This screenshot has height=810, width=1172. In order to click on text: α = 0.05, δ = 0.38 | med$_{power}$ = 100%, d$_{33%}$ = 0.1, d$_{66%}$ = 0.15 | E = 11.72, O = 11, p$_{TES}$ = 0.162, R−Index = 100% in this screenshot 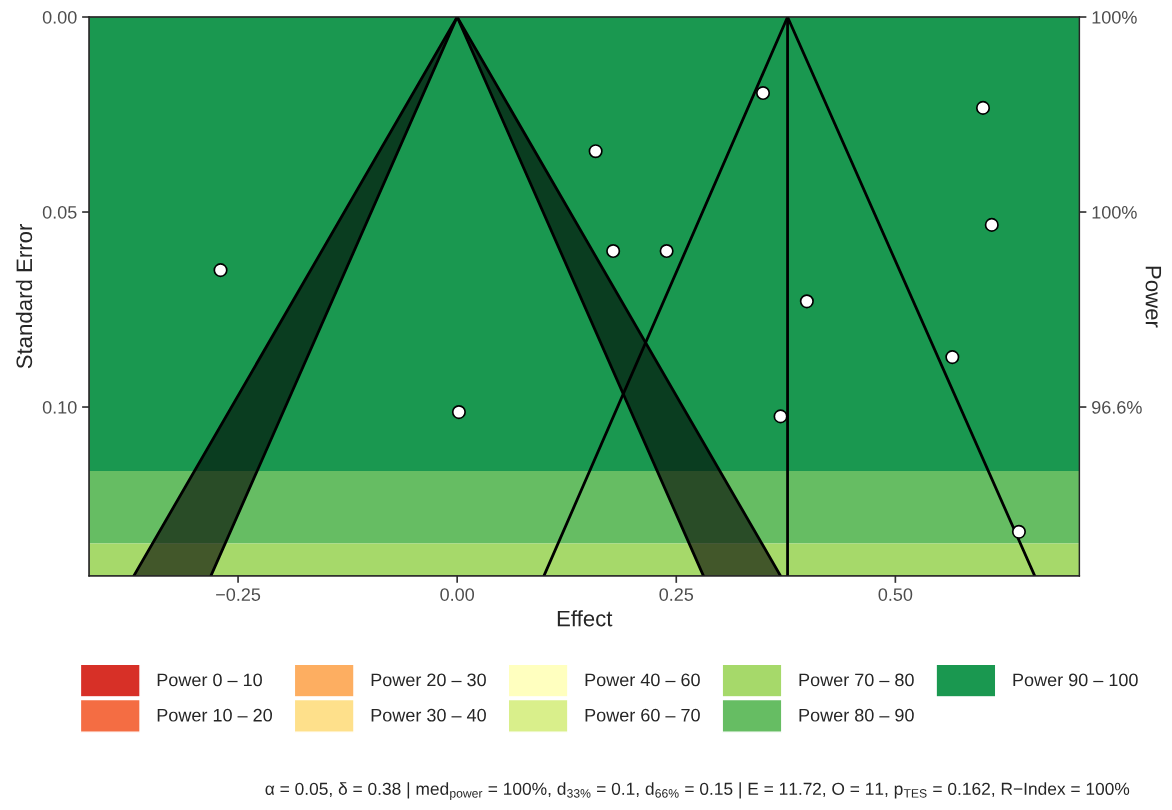, I will do `click(697, 791)`.